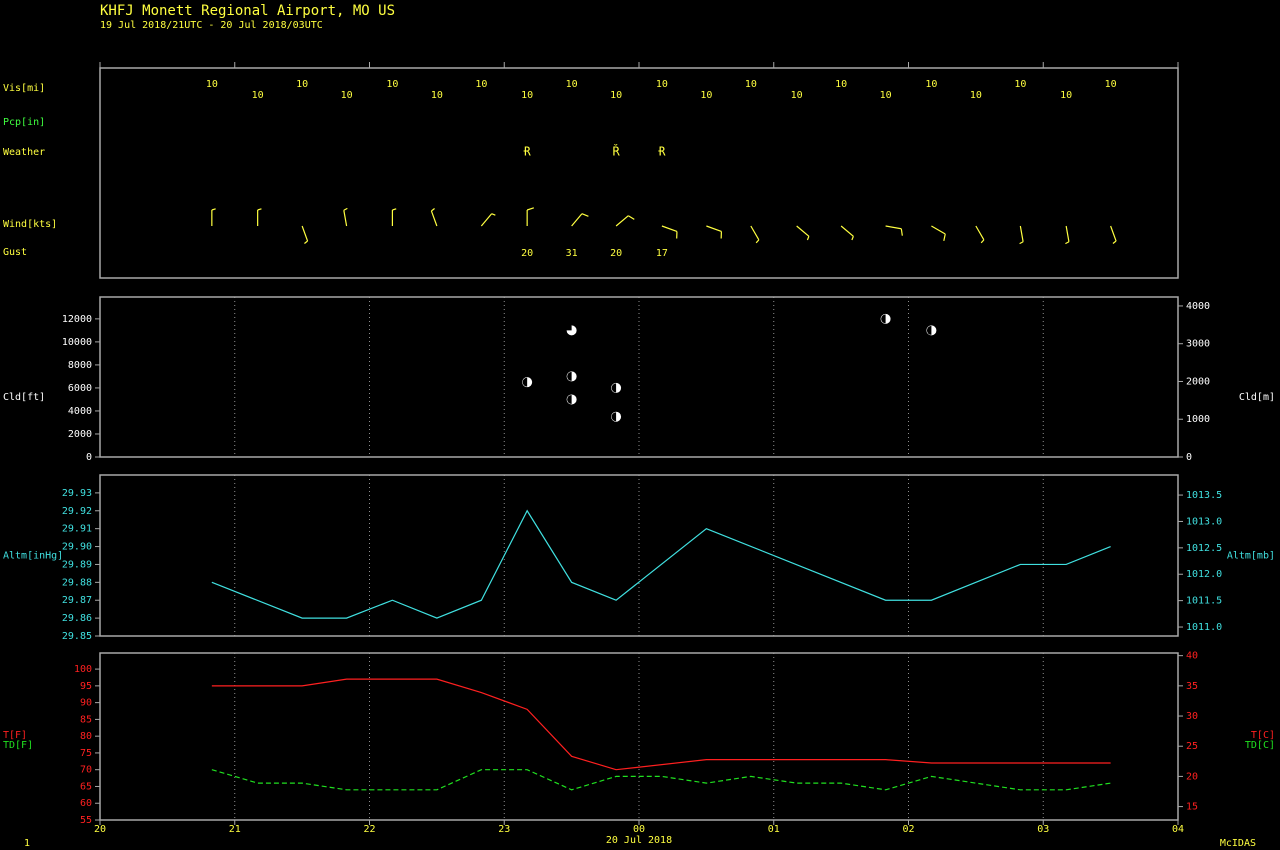 This screenshot has height=850, width=1280. Describe the element at coordinates (77, 529) in the screenshot. I see `y-tick-label: 29.91` at that location.